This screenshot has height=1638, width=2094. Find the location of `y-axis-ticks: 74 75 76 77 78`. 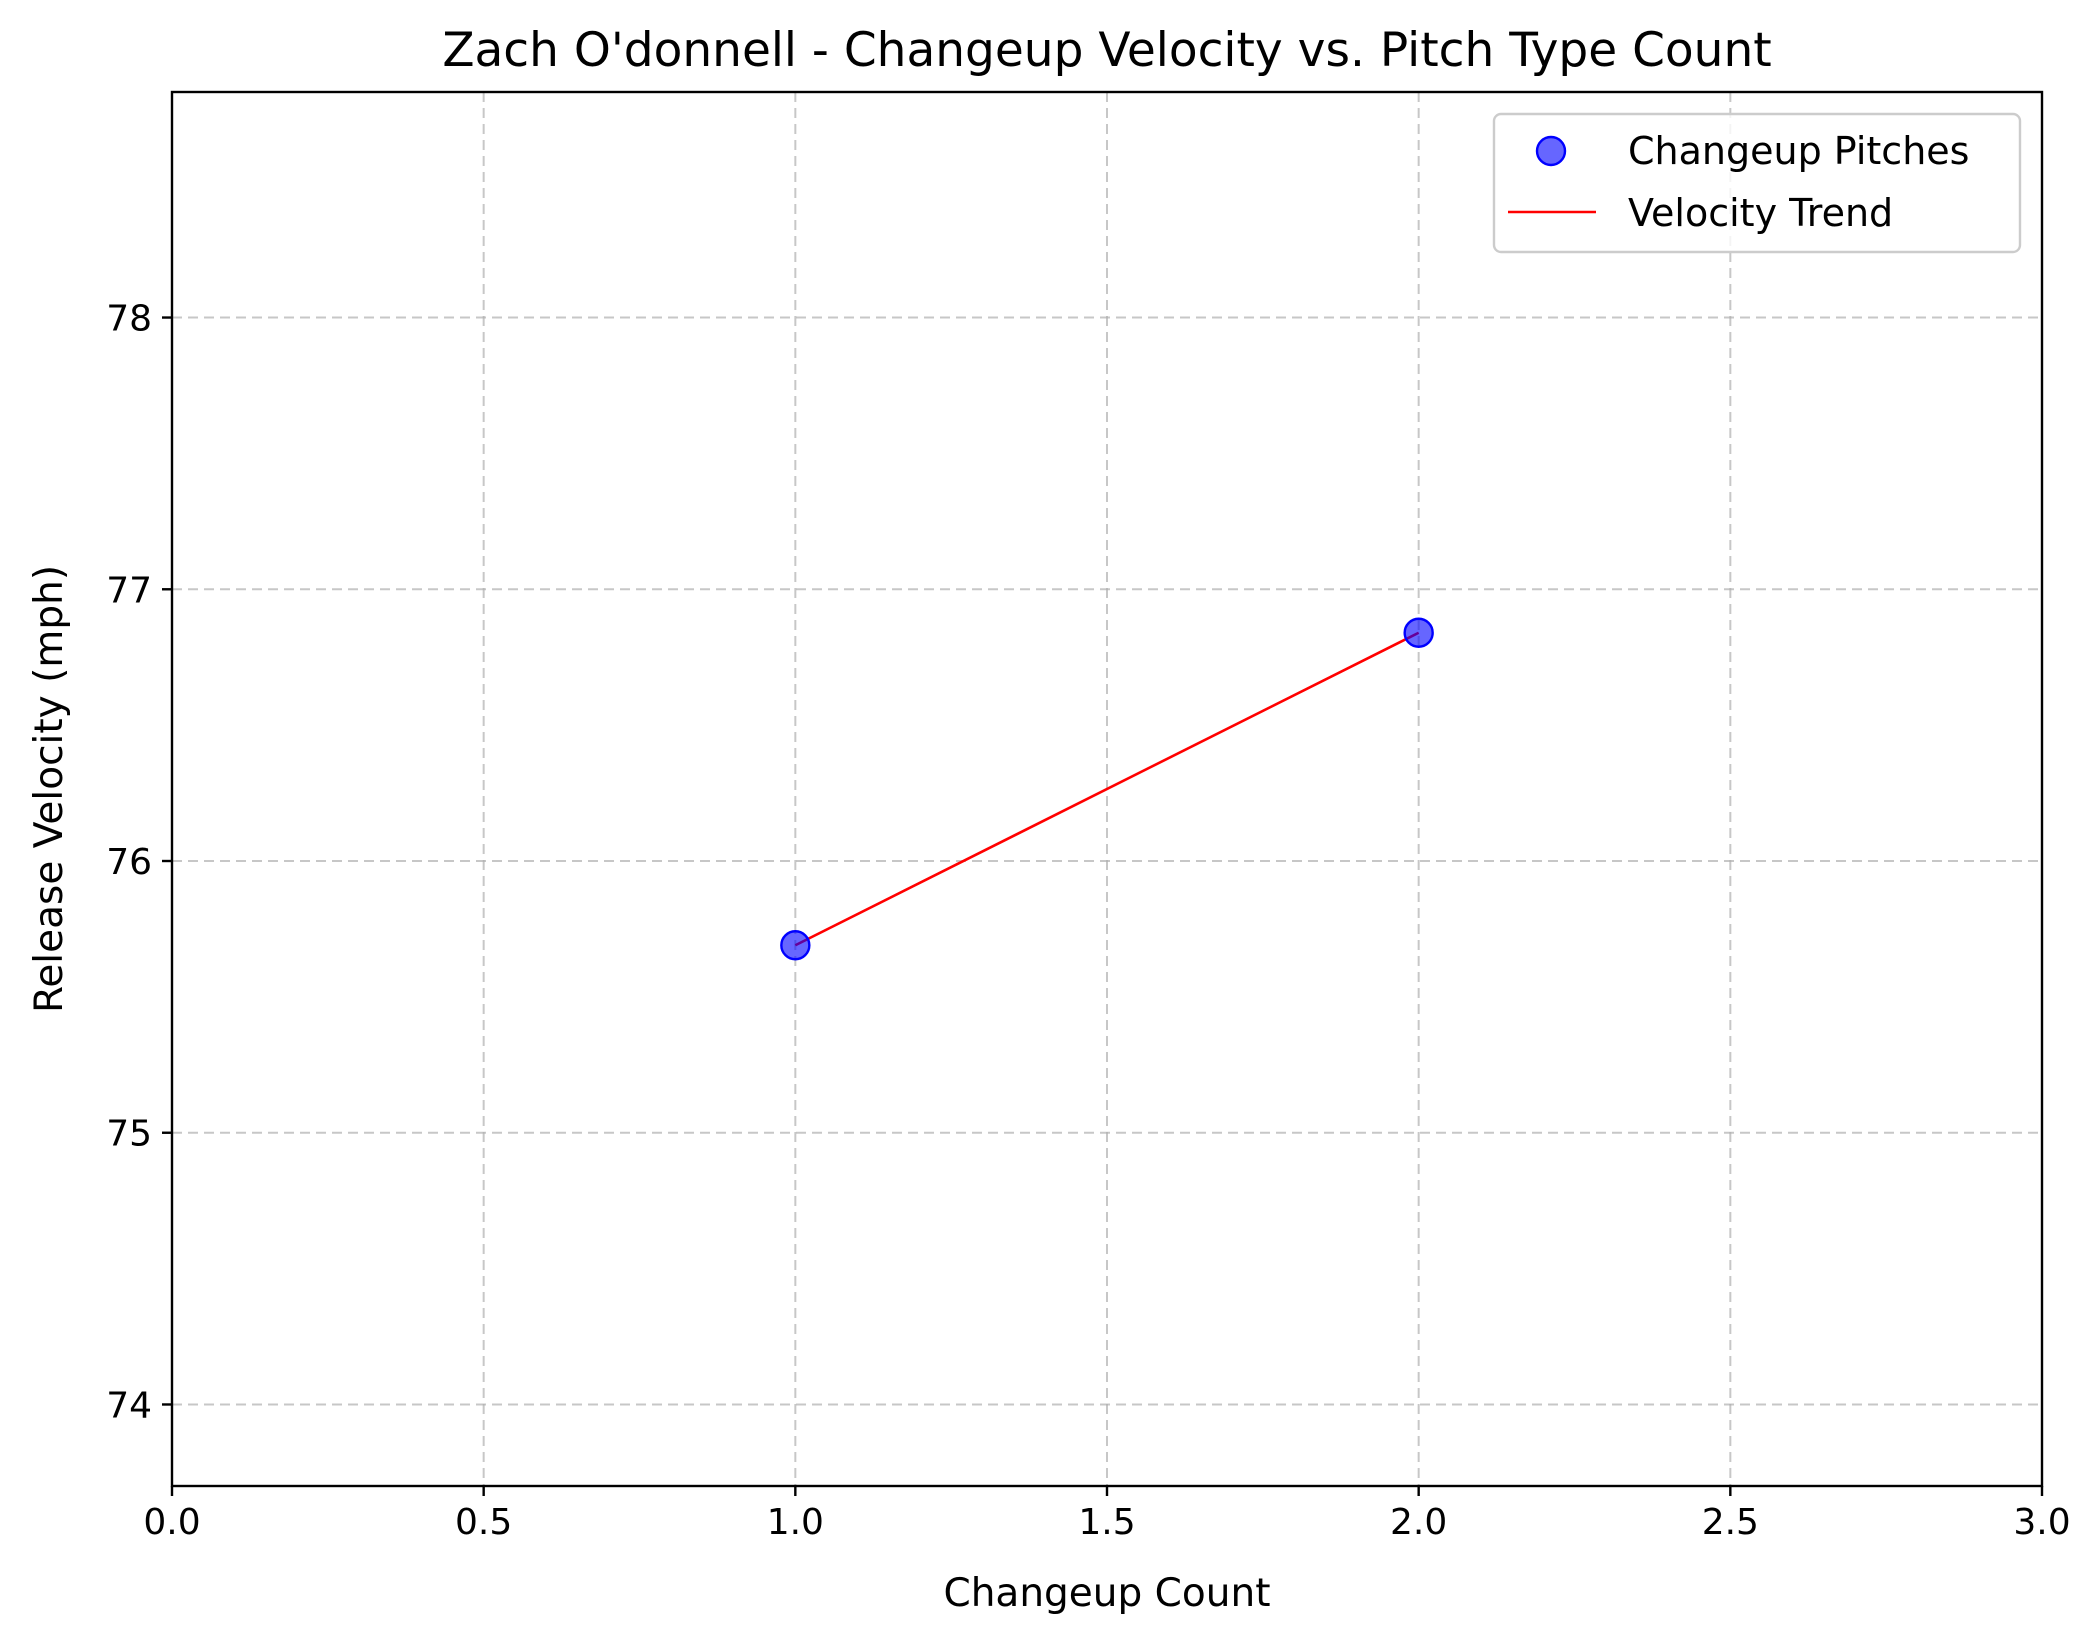

y-axis-ticks: 74 75 76 77 78 is located at coordinates (139, 862).